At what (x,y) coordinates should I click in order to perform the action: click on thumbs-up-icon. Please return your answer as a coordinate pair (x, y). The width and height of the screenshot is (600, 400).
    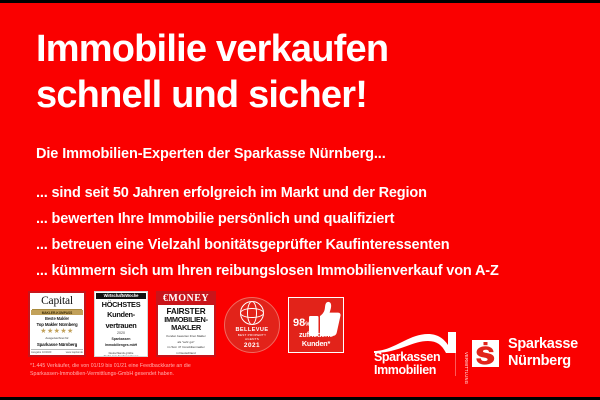
    Looking at the image, I should click on (325, 318).